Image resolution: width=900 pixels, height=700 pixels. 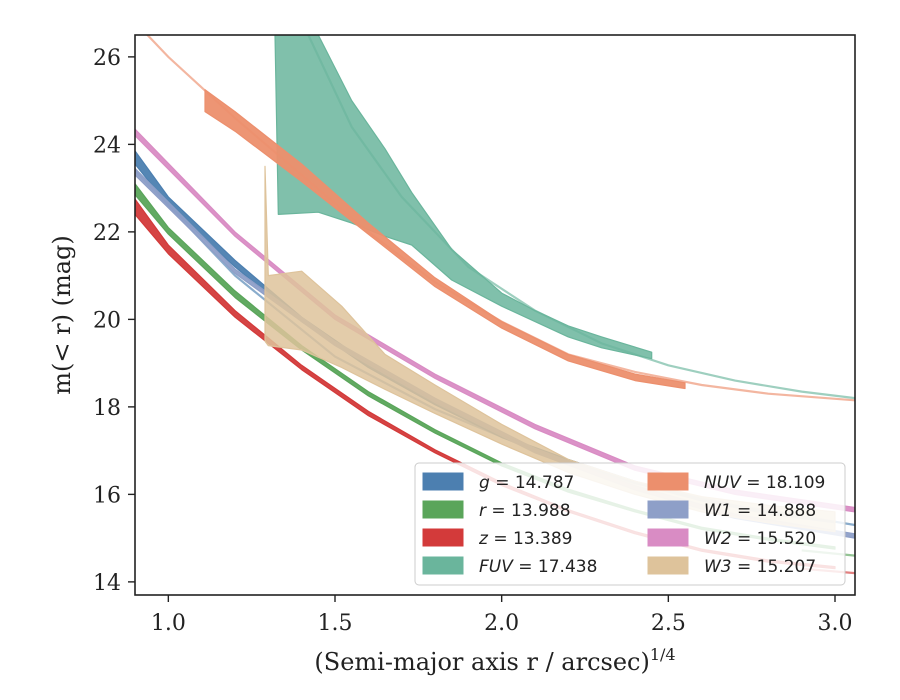 I want to click on legend-swatch-r, so click(x=443, y=509).